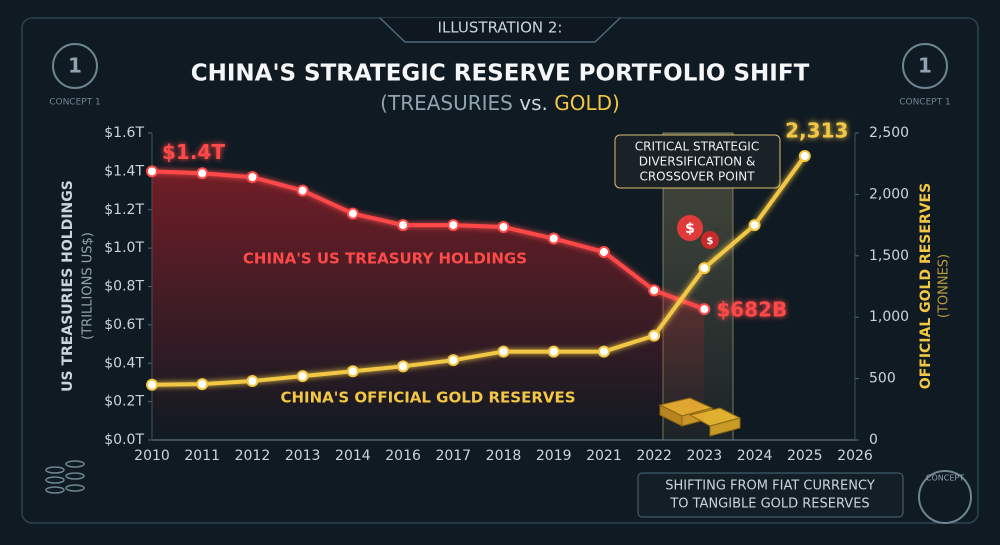 The width and height of the screenshot is (1000, 545). Describe the element at coordinates (554, 456) in the screenshot. I see `x-tick-label: 2019` at that location.